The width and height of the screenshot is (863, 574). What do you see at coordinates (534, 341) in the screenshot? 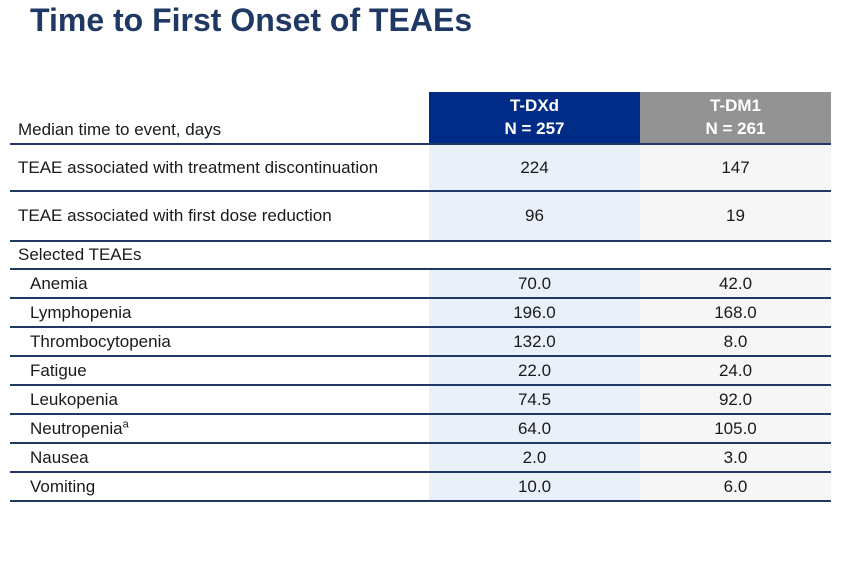
I see `tdxd-value: 132.0` at bounding box center [534, 341].